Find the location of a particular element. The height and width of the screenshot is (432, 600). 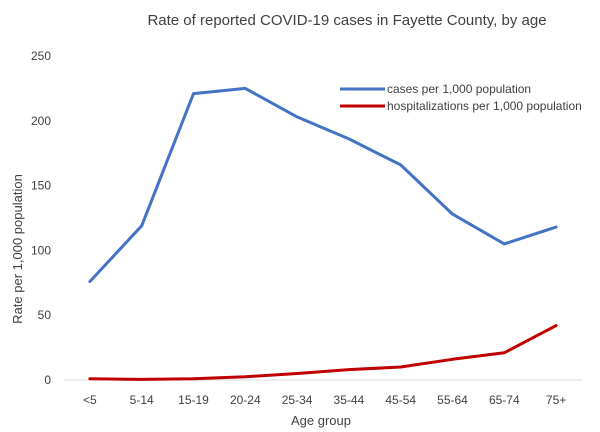

x-tick-label: 20-24 is located at coordinates (245, 400).